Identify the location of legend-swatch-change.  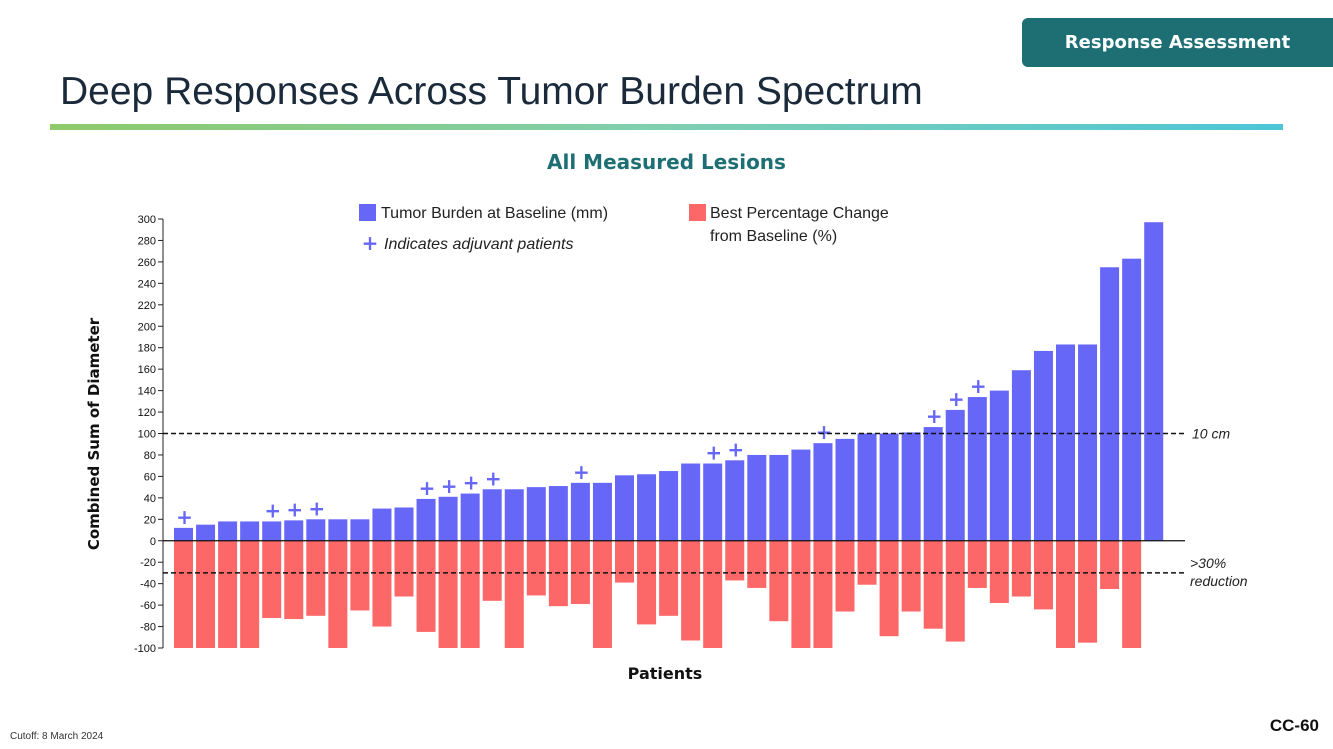
(697, 212).